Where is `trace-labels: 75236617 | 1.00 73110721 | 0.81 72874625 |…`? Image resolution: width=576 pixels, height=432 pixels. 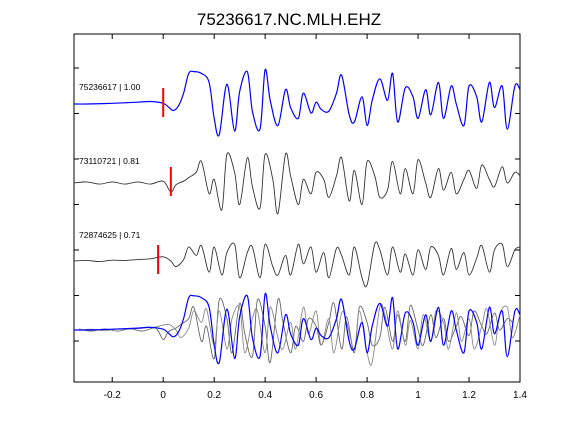
trace-labels: 75236617 | 1.00 73110721 | 0.81 72874625 |… is located at coordinates (110, 161).